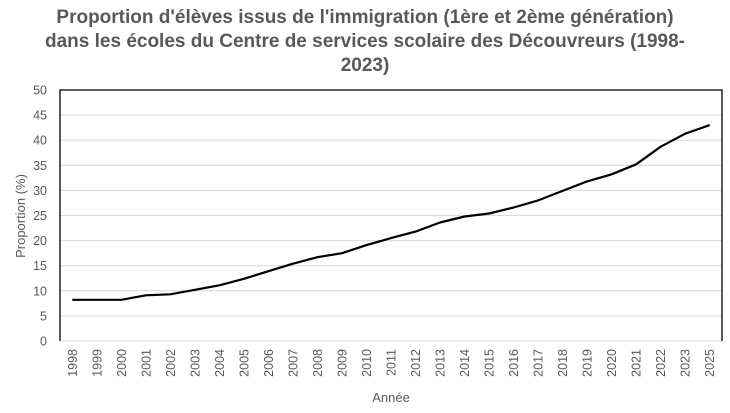  I want to click on x-tick-label: 2025, so click(710, 363).